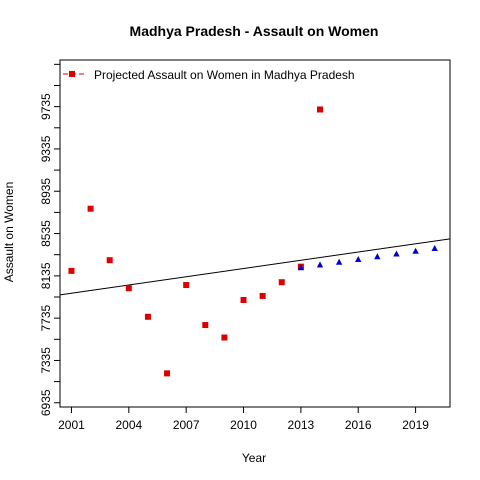 This screenshot has width=480, height=480. Describe the element at coordinates (128, 425) in the screenshot. I see `x-tick-label: 2004` at that location.